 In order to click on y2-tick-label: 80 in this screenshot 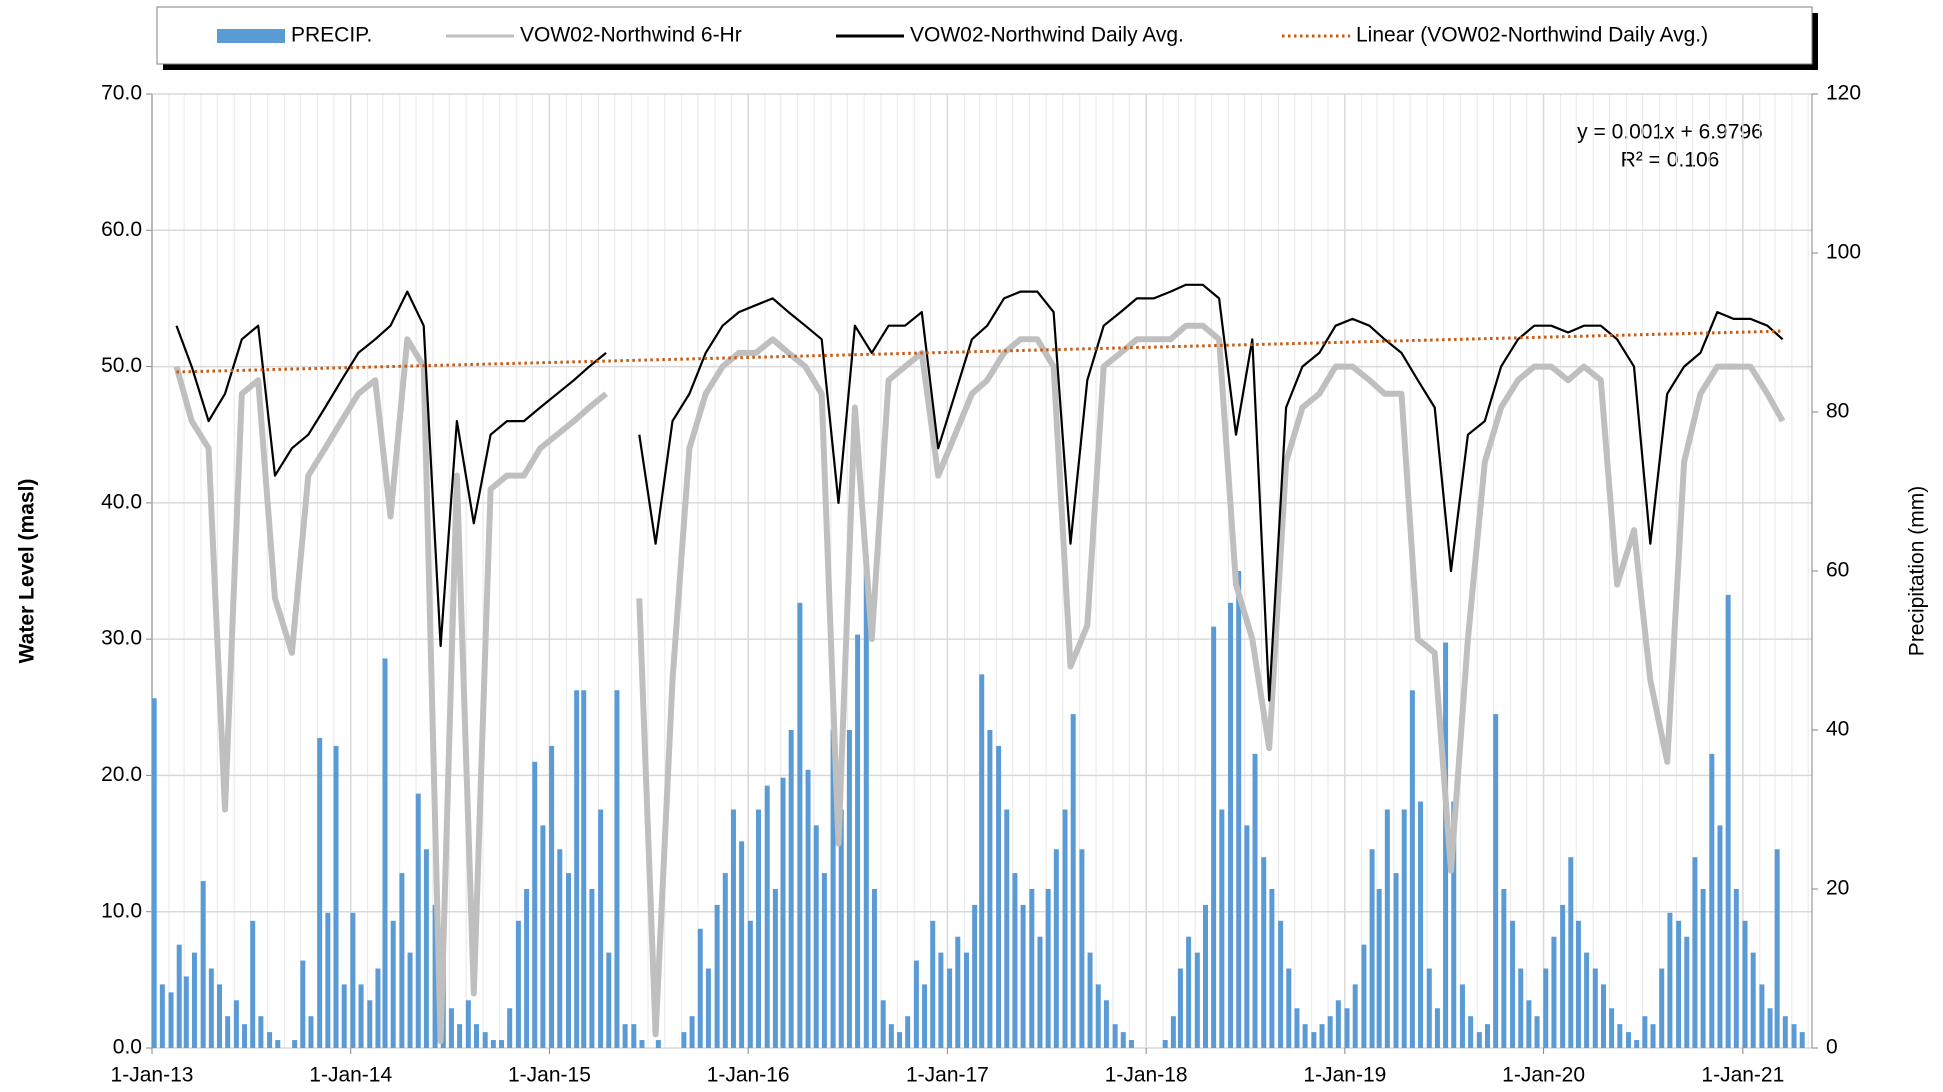, I will do `click(1837, 411)`.